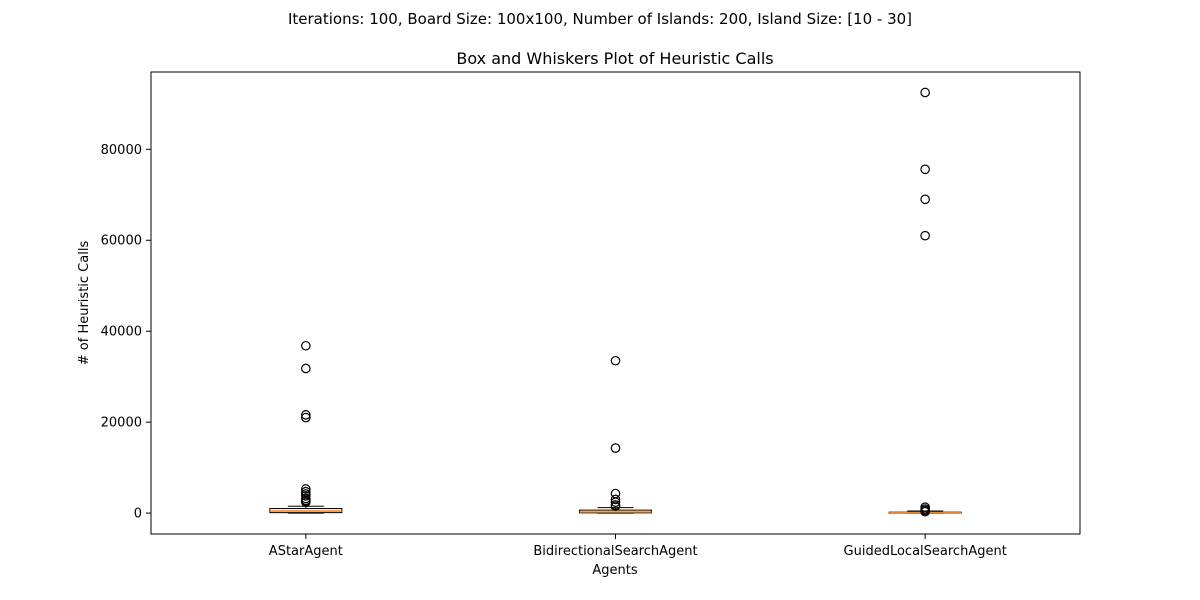 The height and width of the screenshot is (600, 1200). What do you see at coordinates (615, 551) in the screenshot?
I see `x-tick-label: BidirectionalSearchAgent` at bounding box center [615, 551].